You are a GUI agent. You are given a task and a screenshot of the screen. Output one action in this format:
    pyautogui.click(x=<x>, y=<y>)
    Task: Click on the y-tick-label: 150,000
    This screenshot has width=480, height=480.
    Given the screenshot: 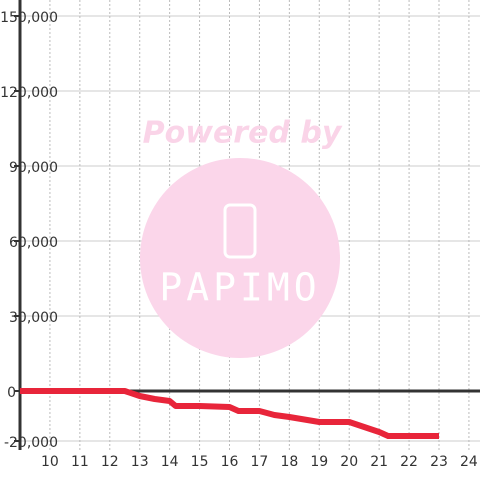 What is the action you would take?
    pyautogui.click(x=29, y=18)
    